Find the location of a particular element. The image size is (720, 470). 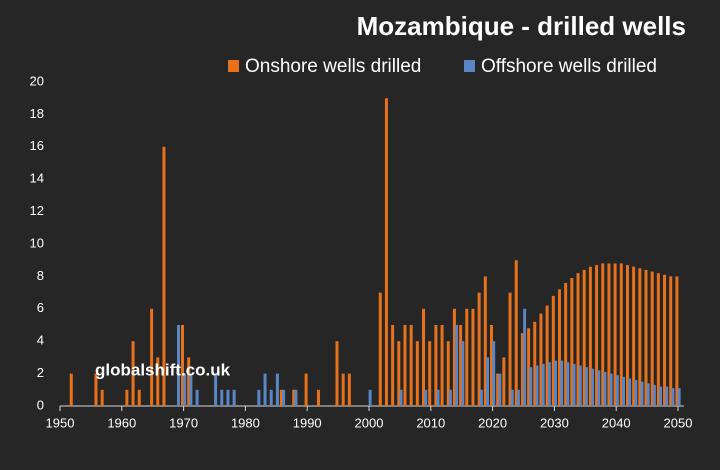

x-tick-label: 2050 is located at coordinates (678, 422).